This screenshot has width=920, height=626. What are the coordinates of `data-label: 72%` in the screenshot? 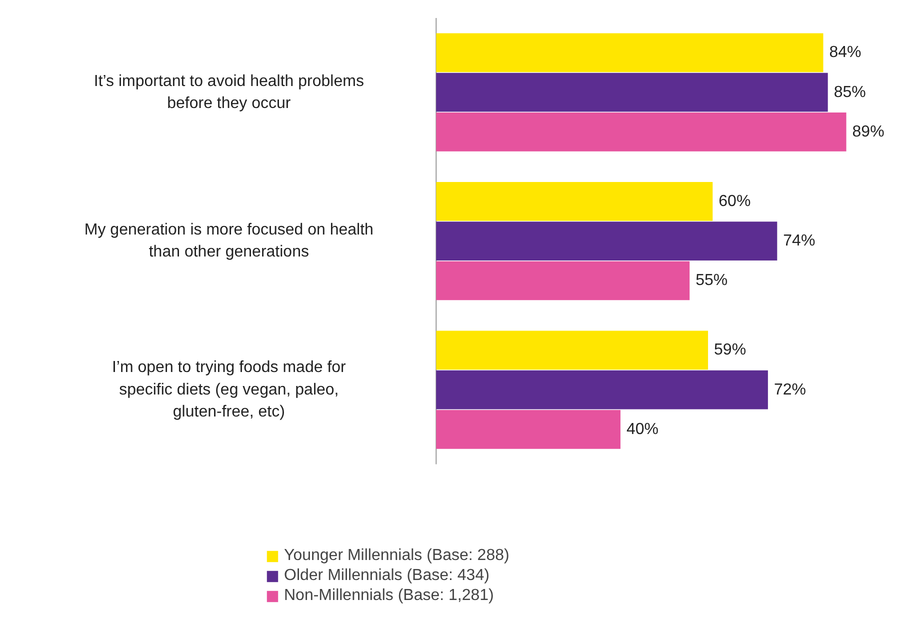 It's located at (790, 389).